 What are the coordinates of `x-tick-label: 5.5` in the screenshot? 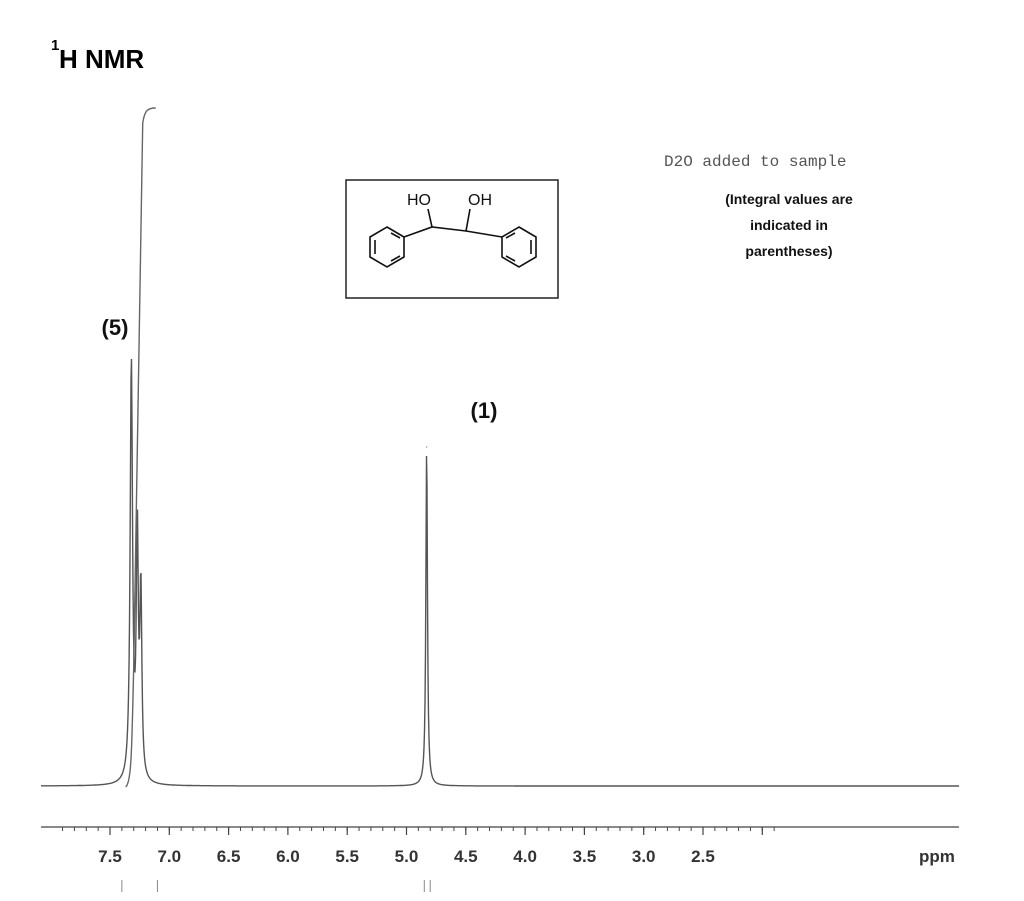 It's located at (347, 856).